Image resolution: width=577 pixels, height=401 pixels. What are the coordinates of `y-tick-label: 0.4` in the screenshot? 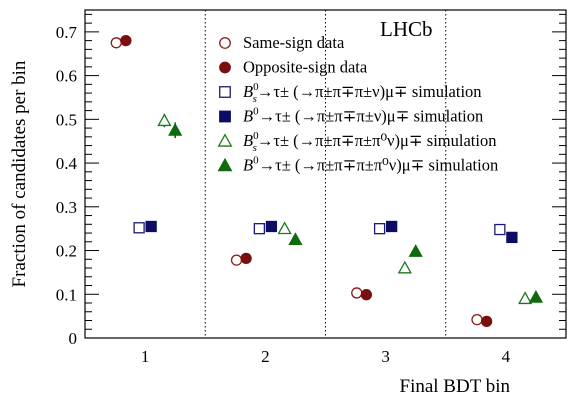 It's located at (67, 163).